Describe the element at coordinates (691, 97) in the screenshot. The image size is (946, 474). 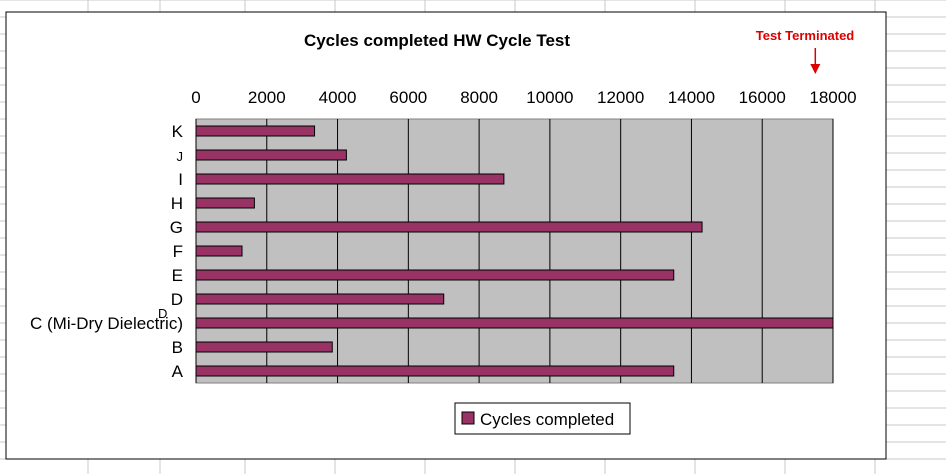
I see `x-tick-label-14000: 14000` at that location.